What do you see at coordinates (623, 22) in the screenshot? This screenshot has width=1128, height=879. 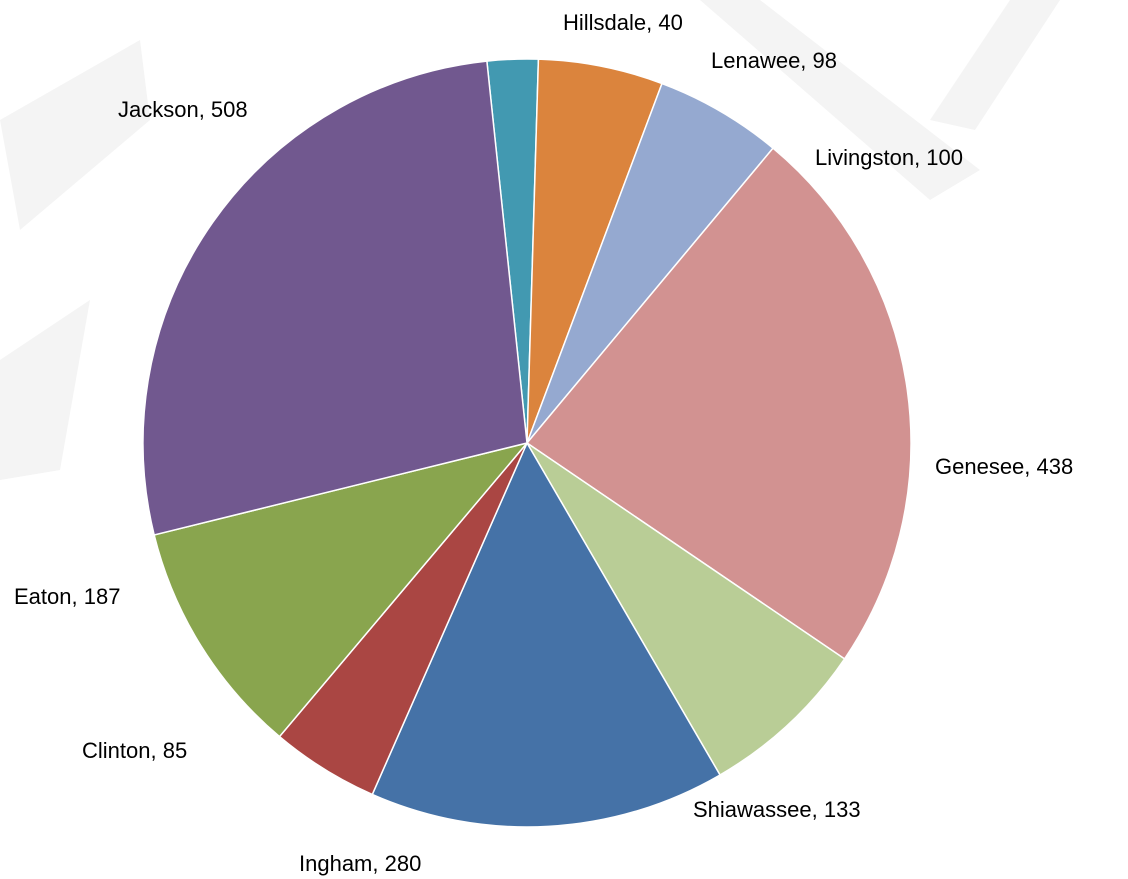 I see `data-label-hillsdale: Hillsdale, 40` at bounding box center [623, 22].